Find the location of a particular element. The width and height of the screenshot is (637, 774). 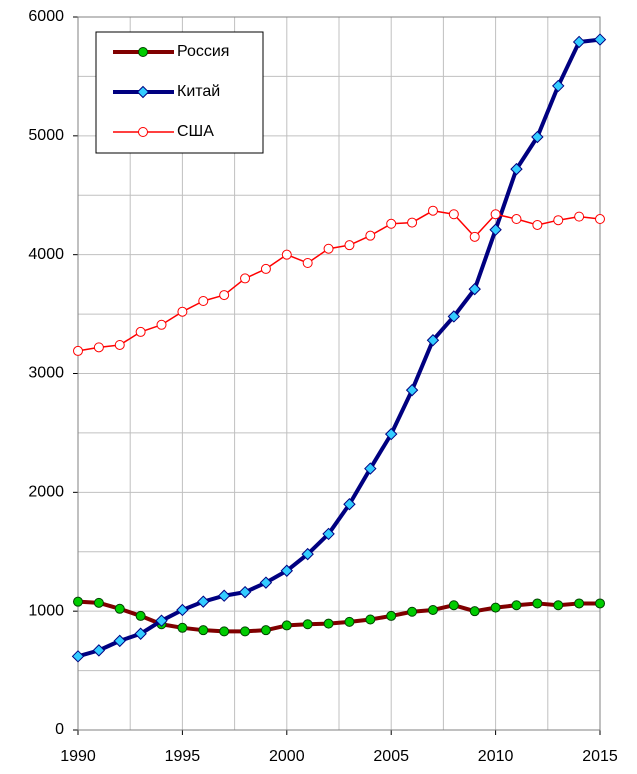

x-tick-label: 2005 is located at coordinates (391, 756).